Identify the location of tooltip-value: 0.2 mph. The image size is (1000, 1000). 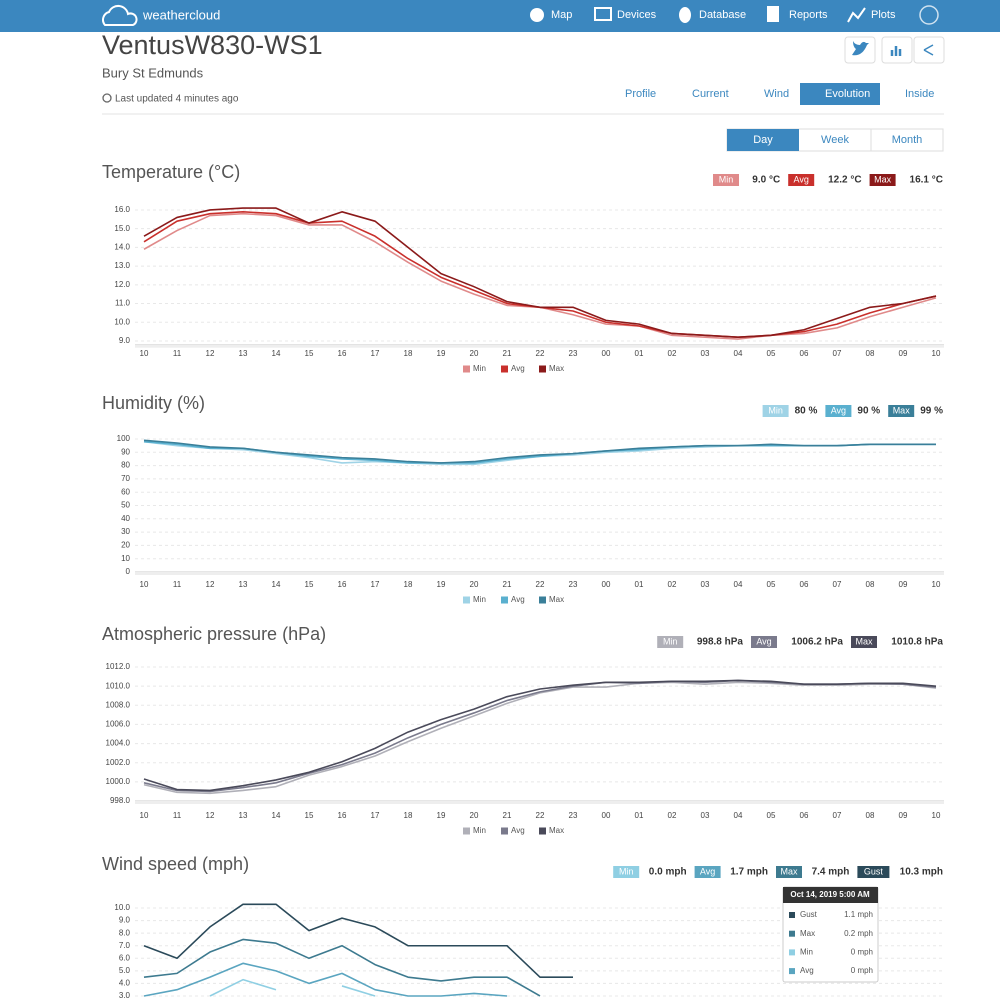
(858, 933).